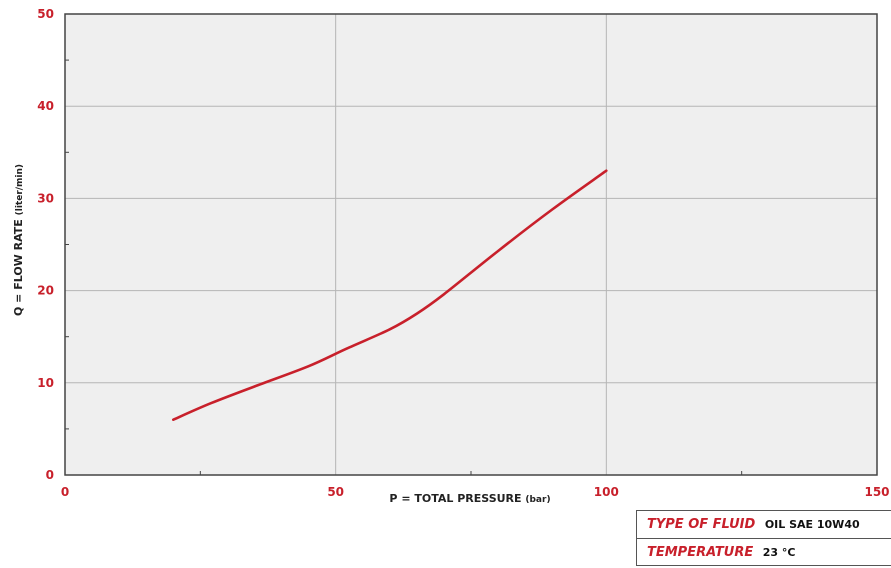 This screenshot has width=891, height=568. I want to click on y-tick-label: 20, so click(45, 291).